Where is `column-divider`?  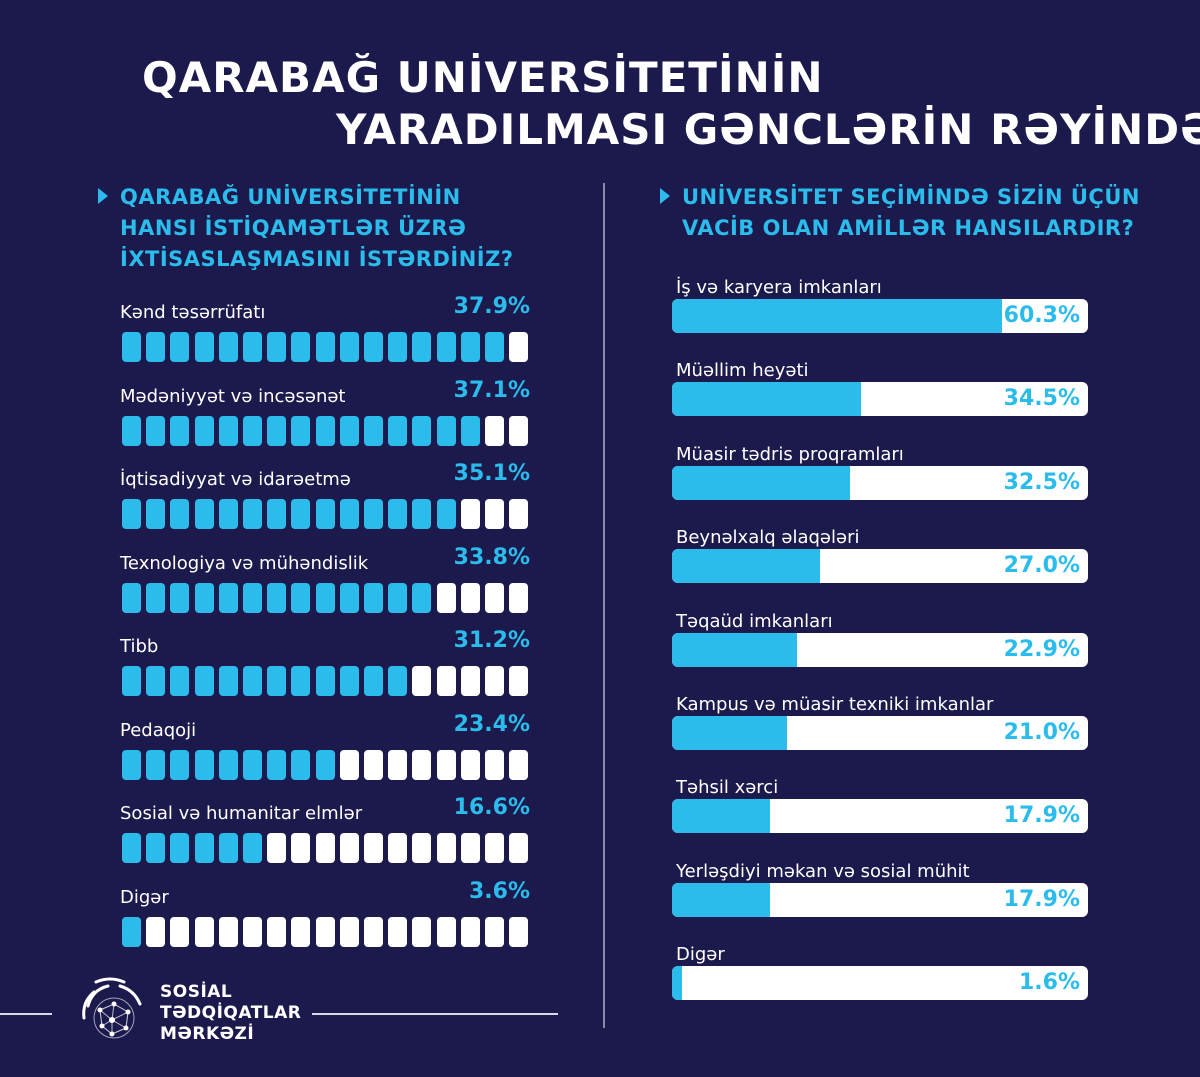
column-divider is located at coordinates (604, 605).